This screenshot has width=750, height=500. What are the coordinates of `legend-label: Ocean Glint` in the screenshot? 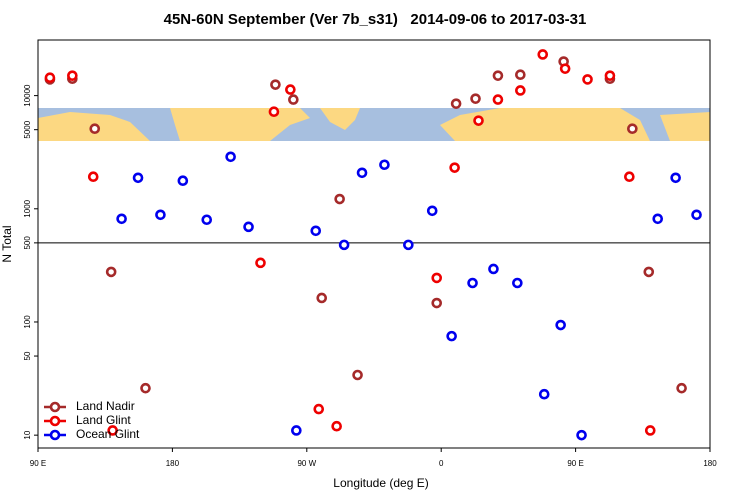 It's located at (108, 434).